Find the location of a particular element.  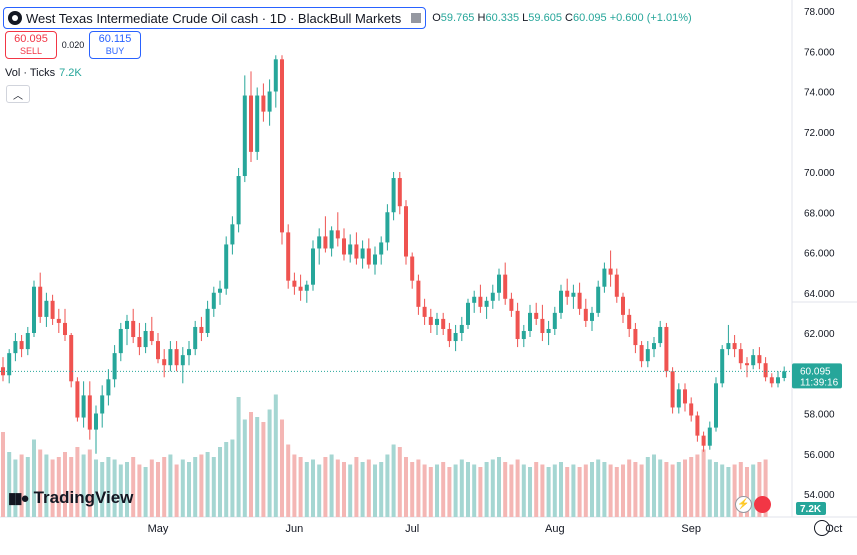

logo-text: TradingView is located at coordinates (83, 497).